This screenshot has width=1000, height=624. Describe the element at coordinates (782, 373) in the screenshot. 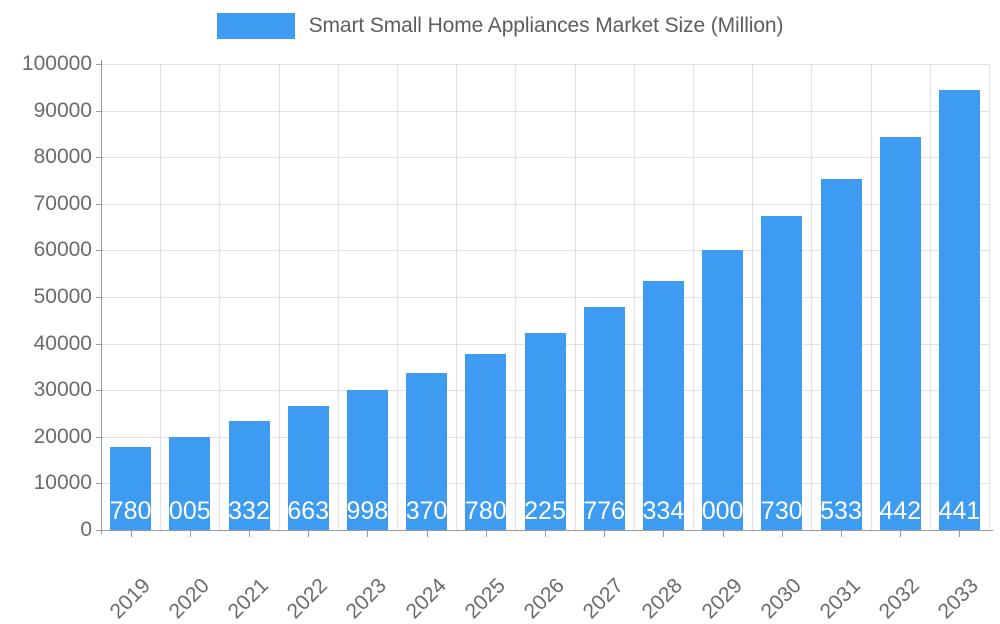

I see `bar: 67300` at that location.